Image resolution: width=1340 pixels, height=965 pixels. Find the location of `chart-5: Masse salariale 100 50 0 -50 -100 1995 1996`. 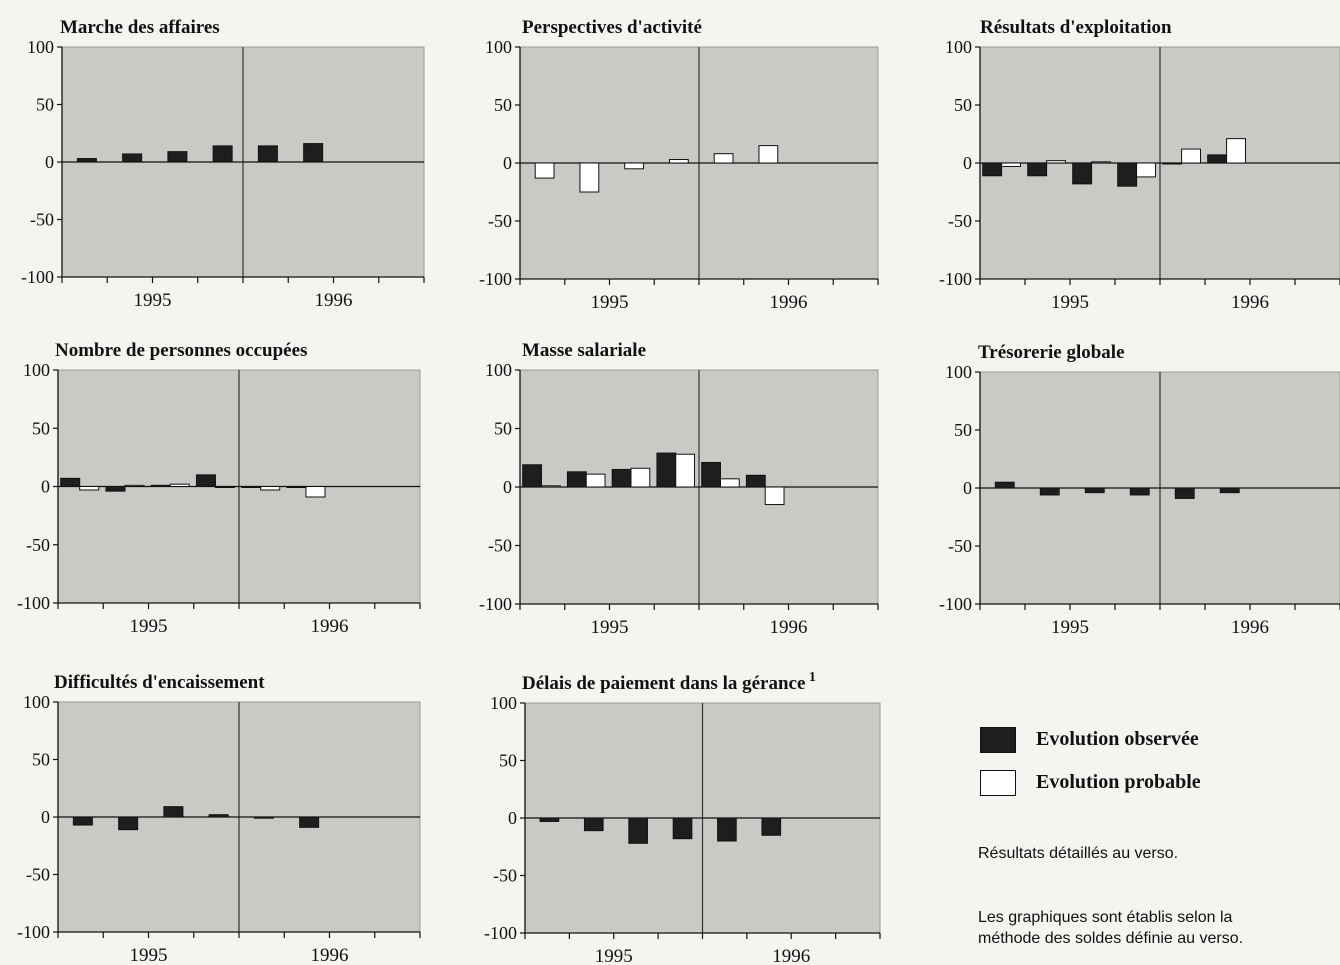

chart-5: Masse salariale 100 50 0 -50 -100 1995 1996 is located at coordinates (679, 489).